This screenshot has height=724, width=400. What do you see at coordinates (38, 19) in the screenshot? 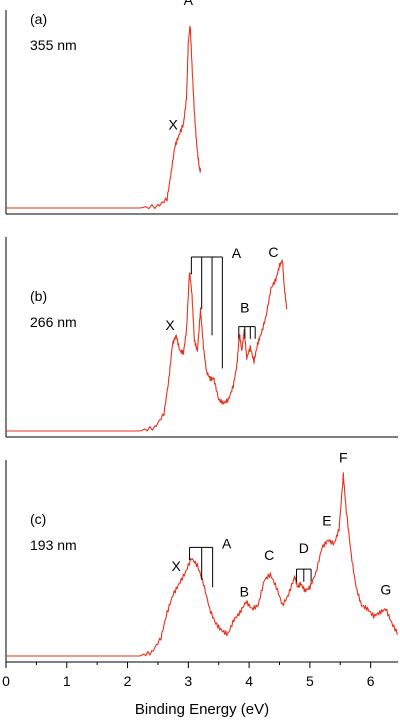
I see `panel-a-label: (a)` at bounding box center [38, 19].